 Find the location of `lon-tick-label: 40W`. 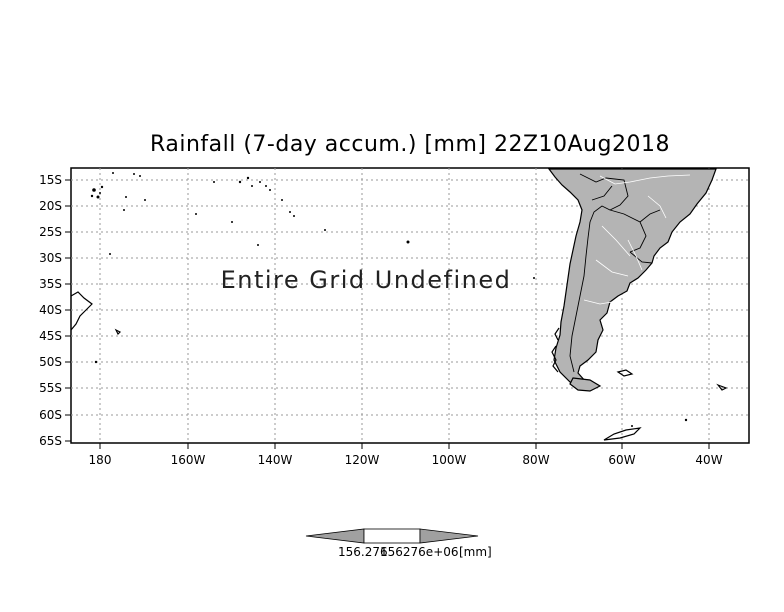

lon-tick-label: 40W is located at coordinates (708, 460).